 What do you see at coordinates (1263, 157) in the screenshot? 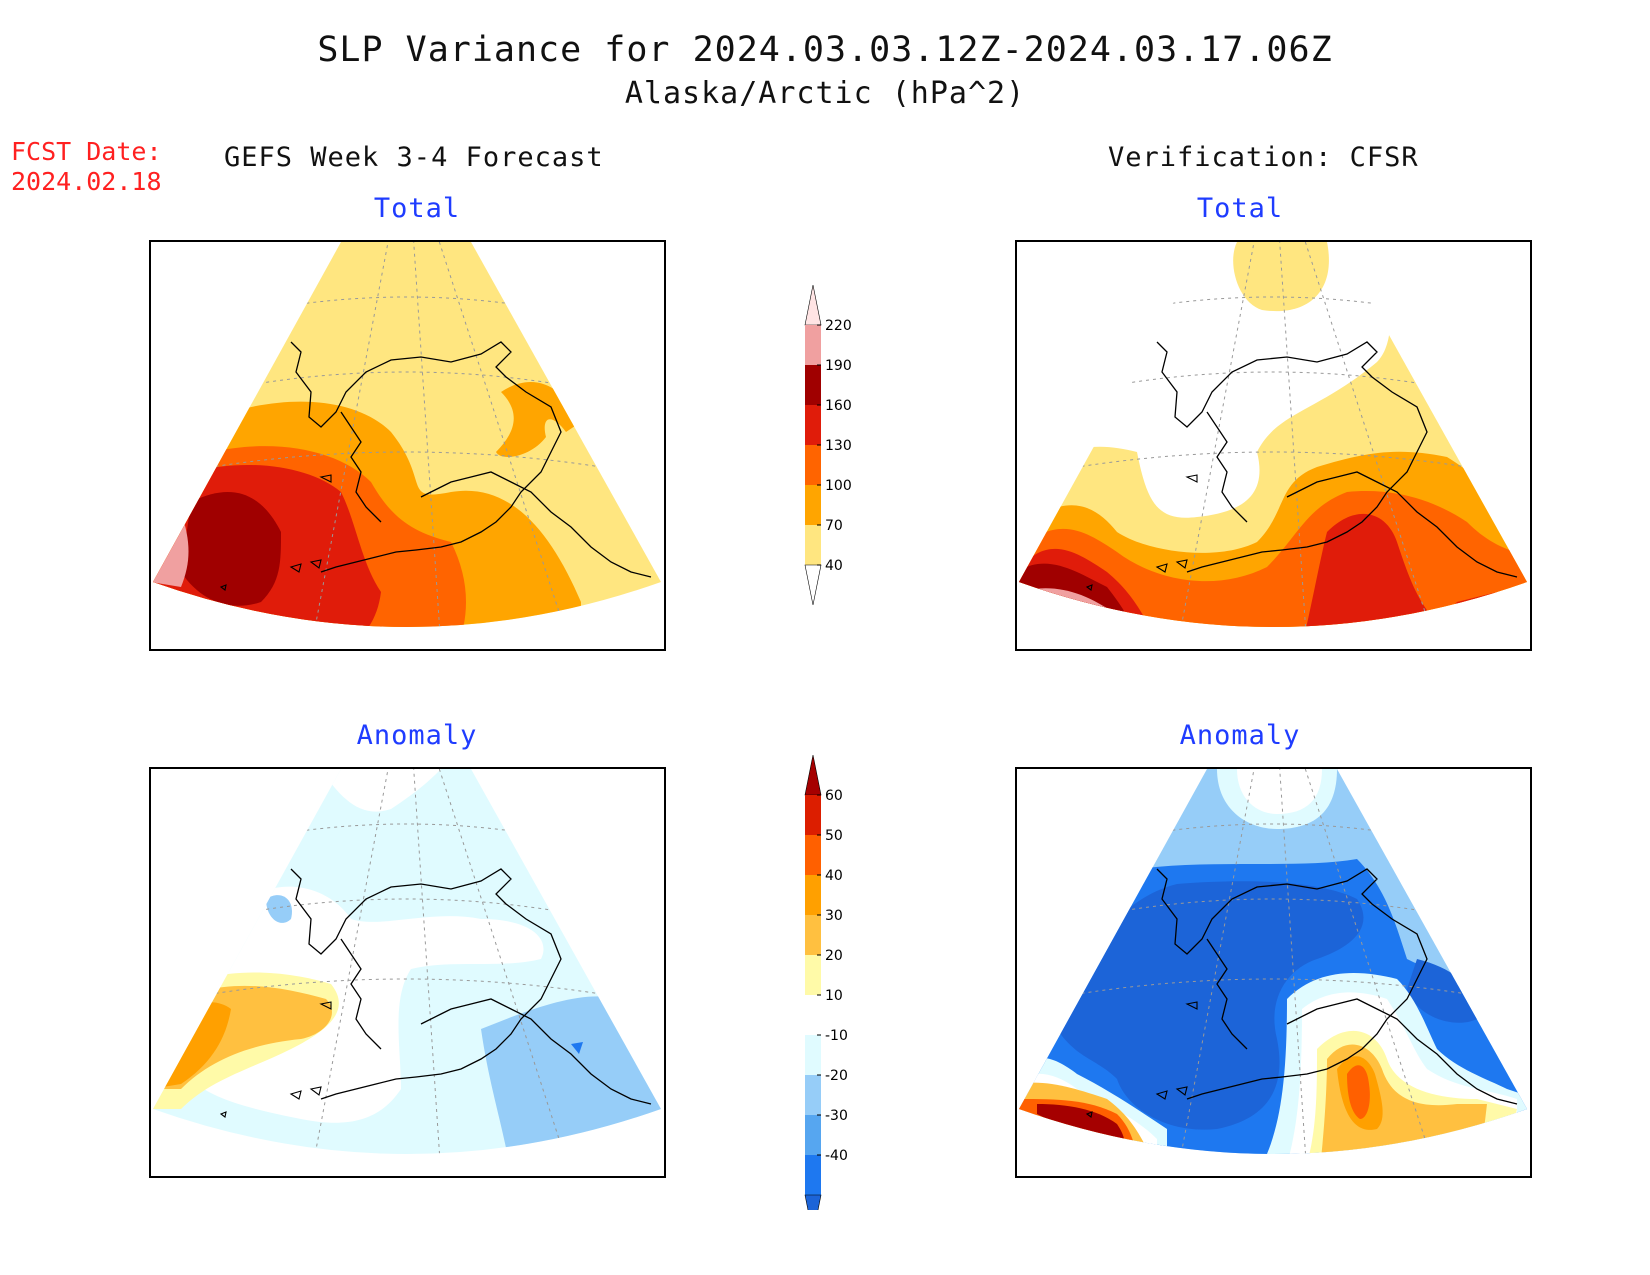
I see `verification-column-heading: Verification: CFSR` at bounding box center [1263, 157].